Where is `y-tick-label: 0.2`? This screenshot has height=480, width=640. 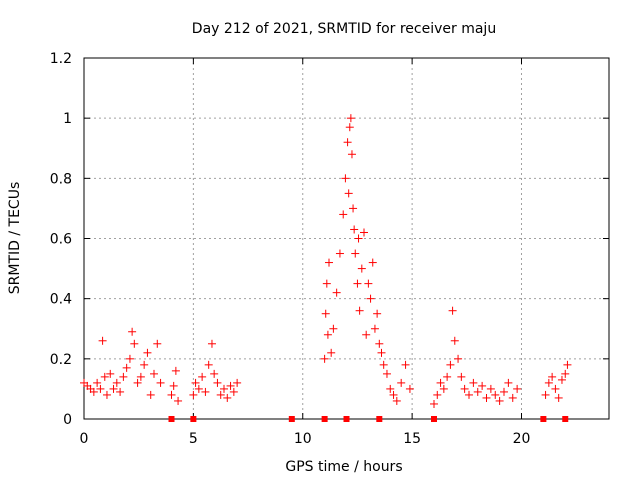 y-tick-label: 0.2 is located at coordinates (61, 360).